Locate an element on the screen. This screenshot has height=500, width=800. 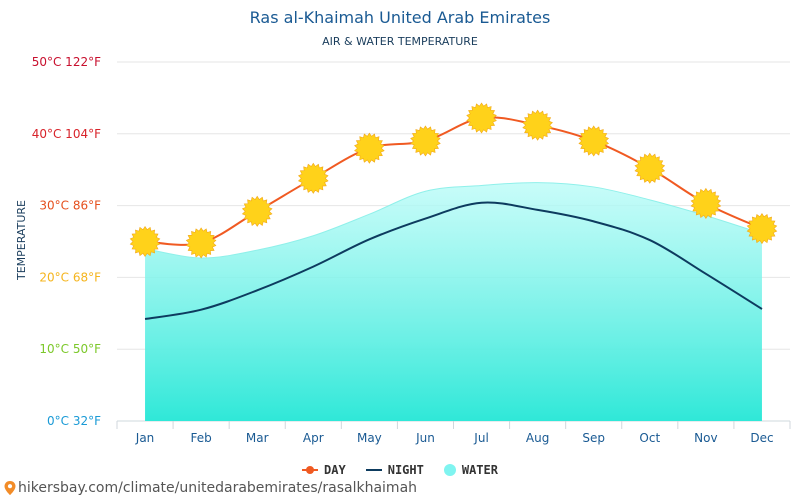
x-tick-label: Aug is located at coordinates (537, 438).